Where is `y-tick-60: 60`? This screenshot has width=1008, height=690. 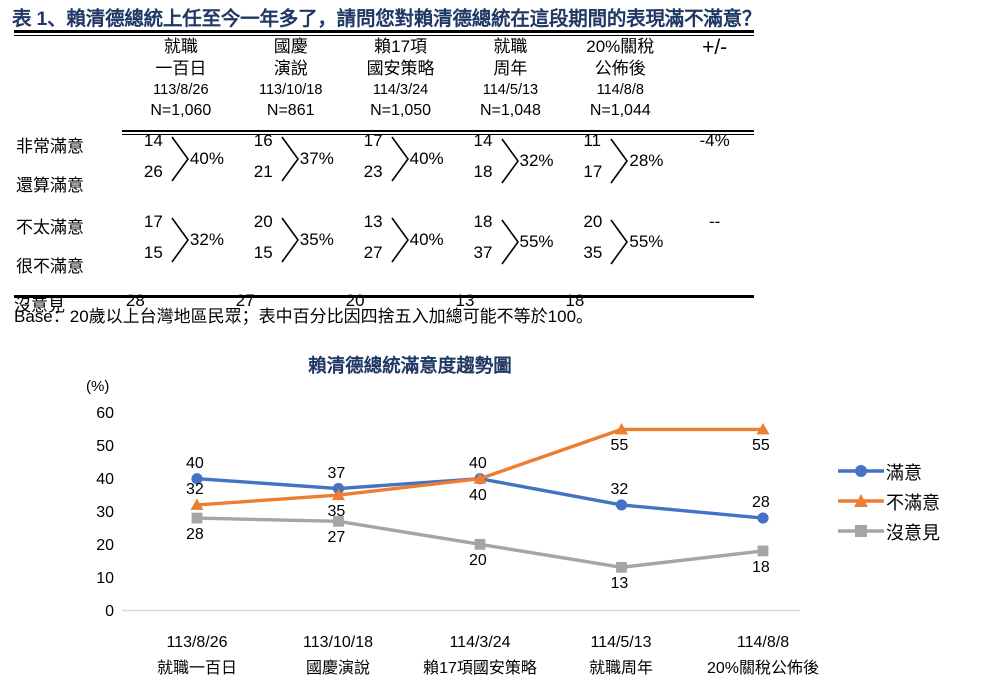 y-tick-60: 60 is located at coordinates (105, 413).